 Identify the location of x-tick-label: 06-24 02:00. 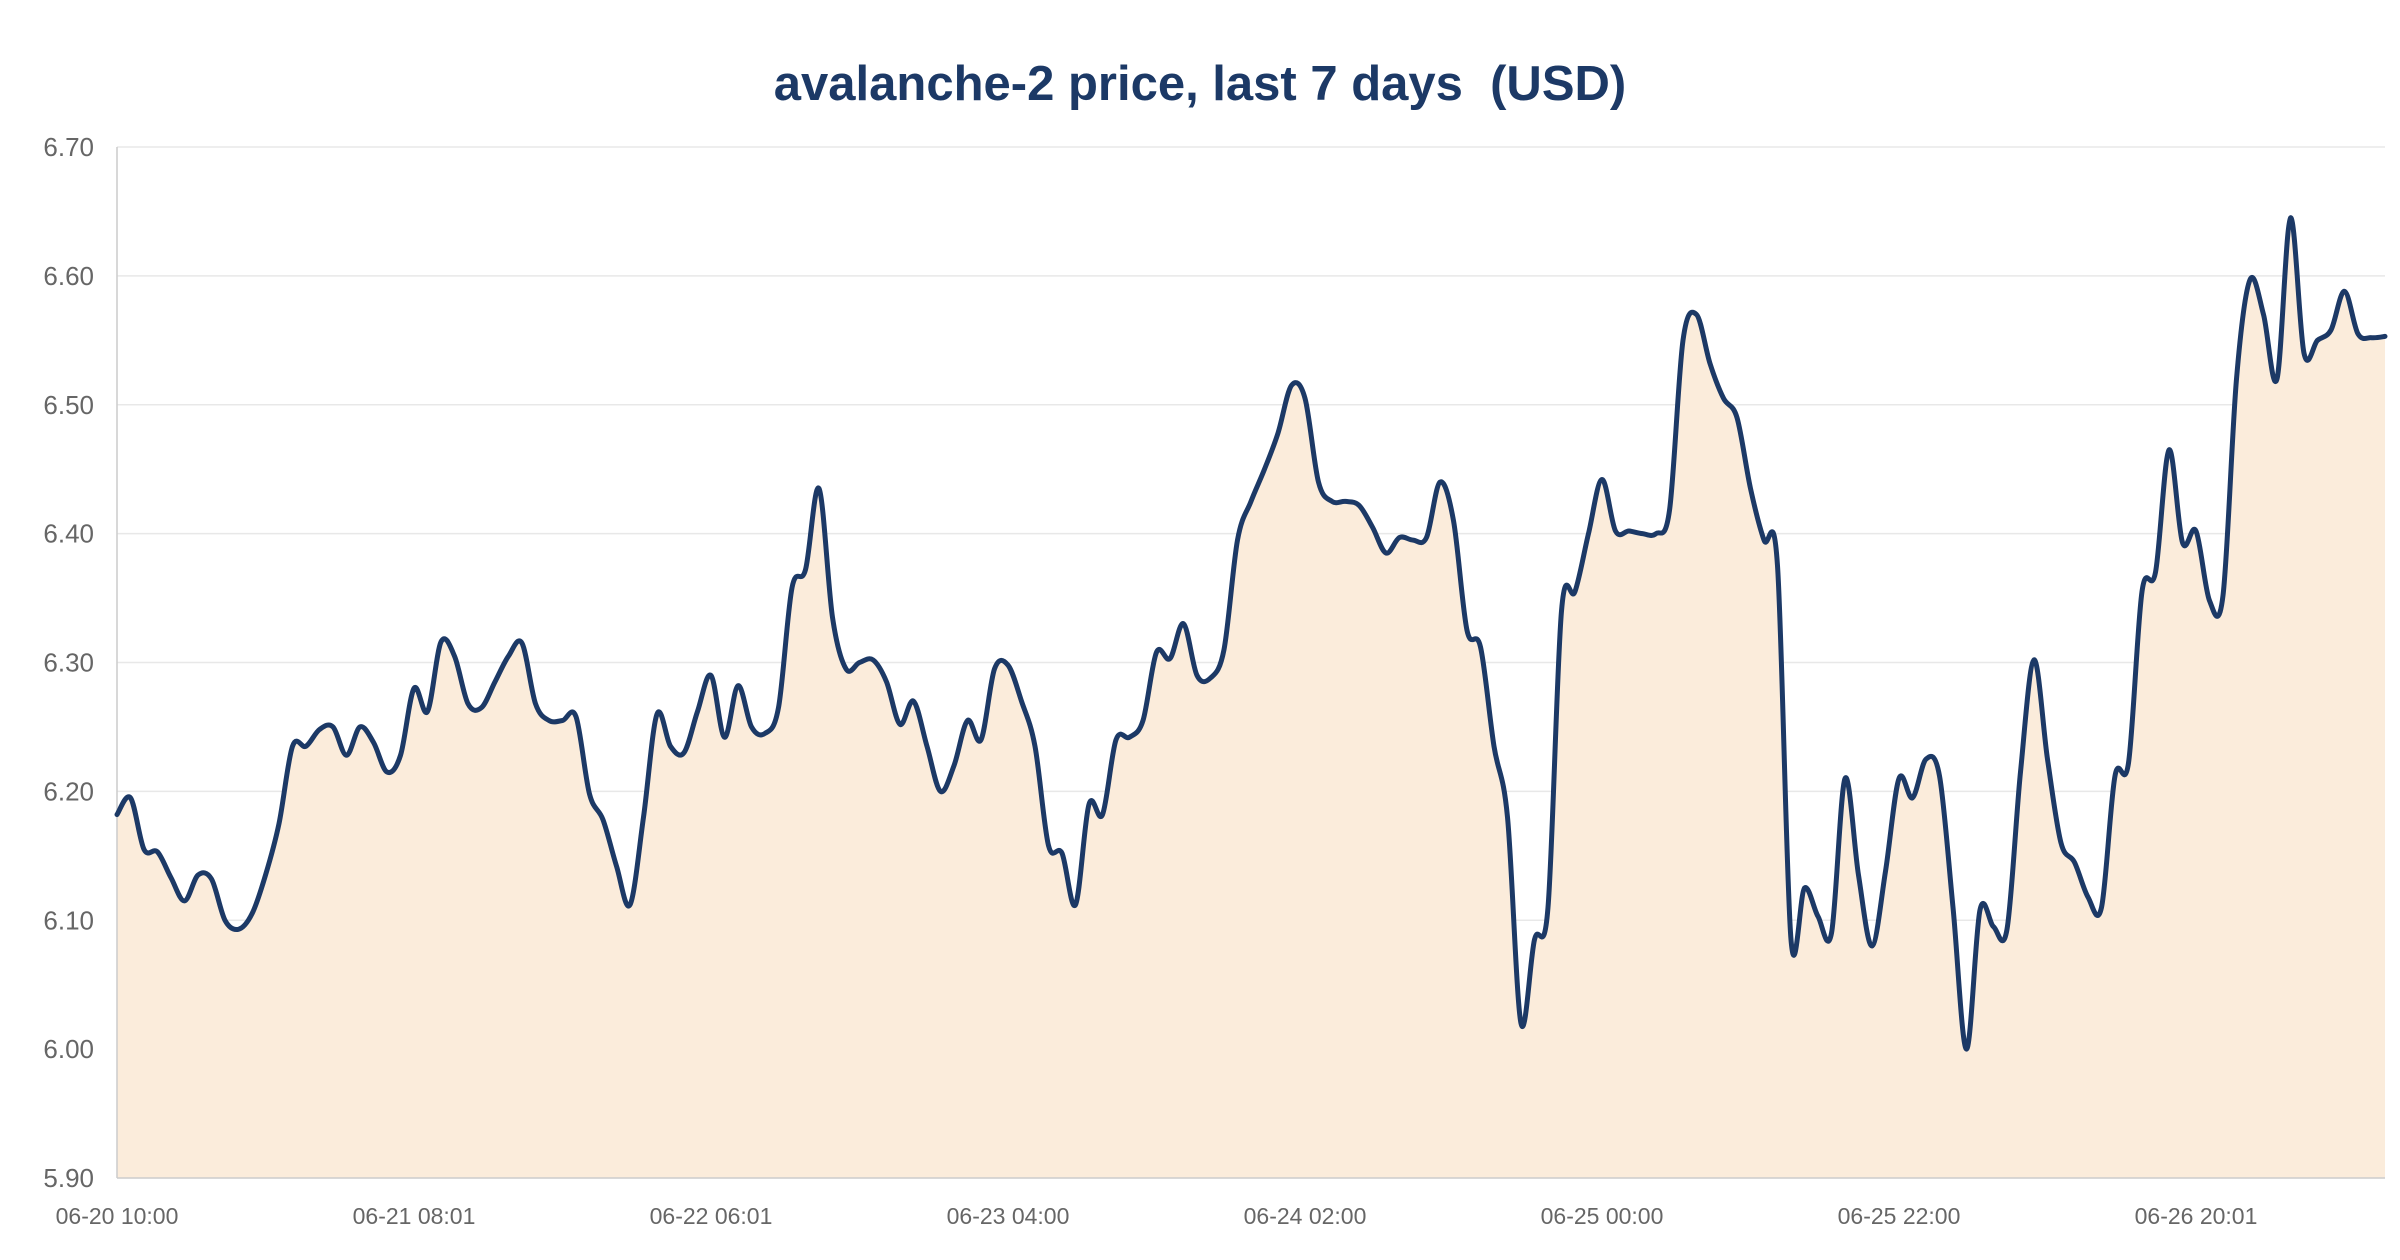
(1305, 1216).